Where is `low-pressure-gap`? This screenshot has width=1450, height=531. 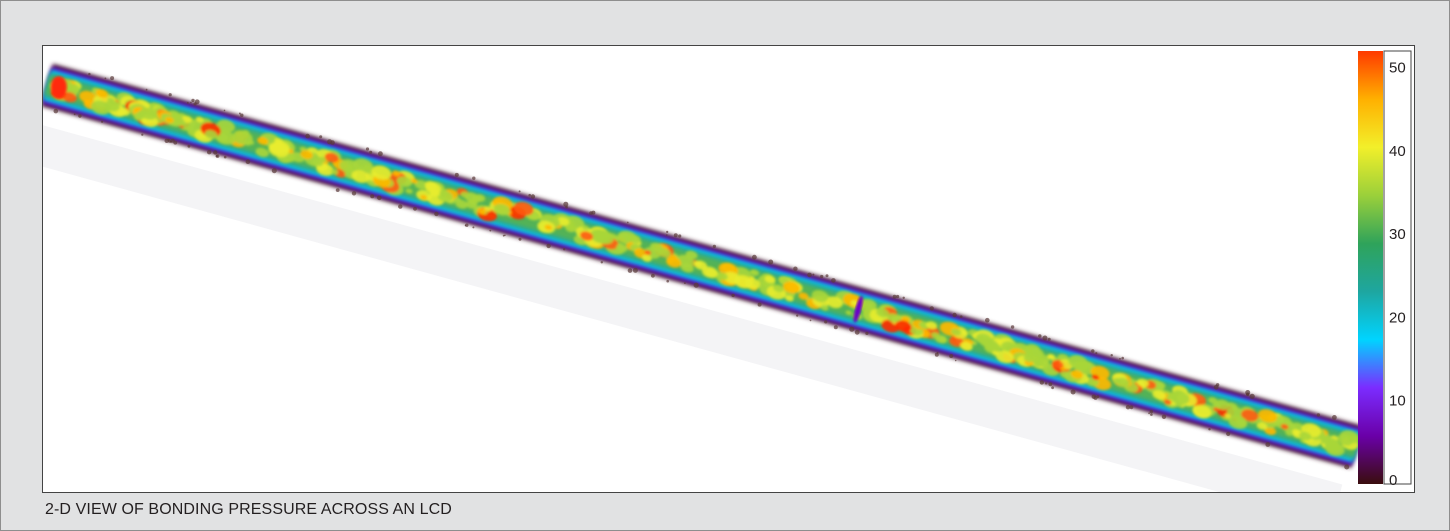
low-pressure-gap is located at coordinates (858, 309).